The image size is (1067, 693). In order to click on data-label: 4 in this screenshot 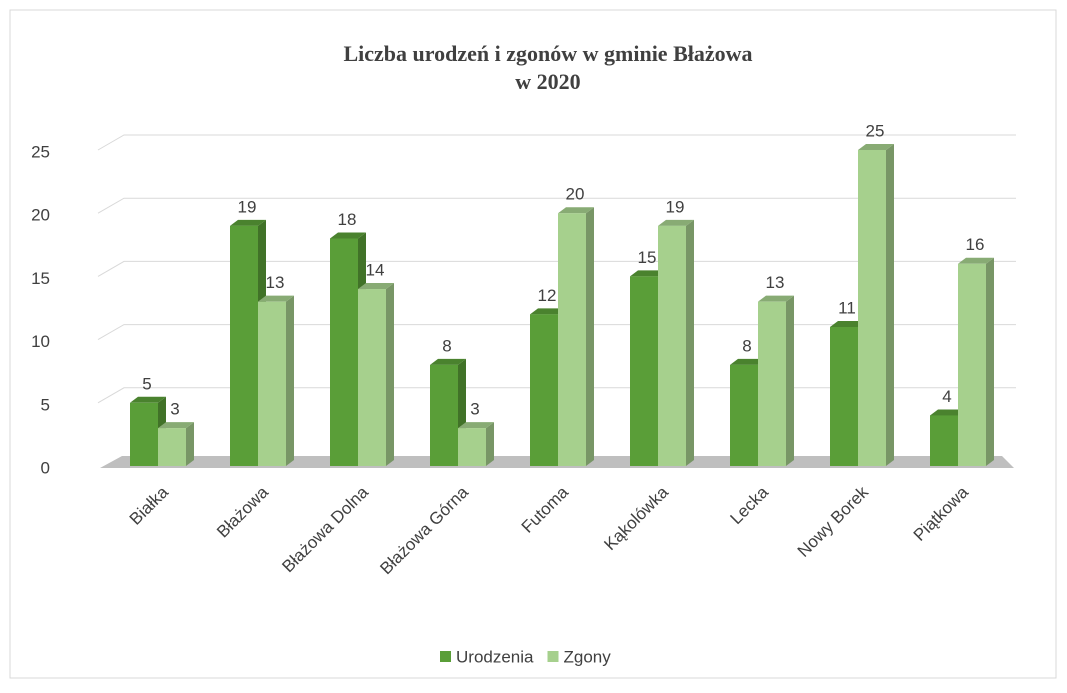, I will do `click(946, 396)`.